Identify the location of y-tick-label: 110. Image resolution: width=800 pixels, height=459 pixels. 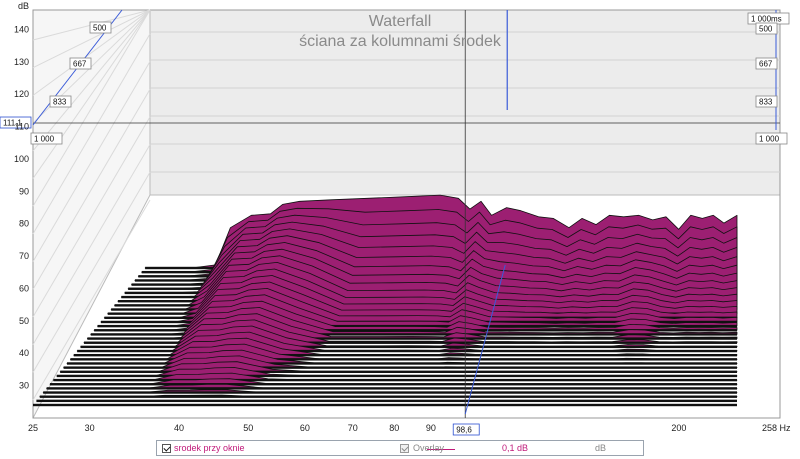
(22, 127).